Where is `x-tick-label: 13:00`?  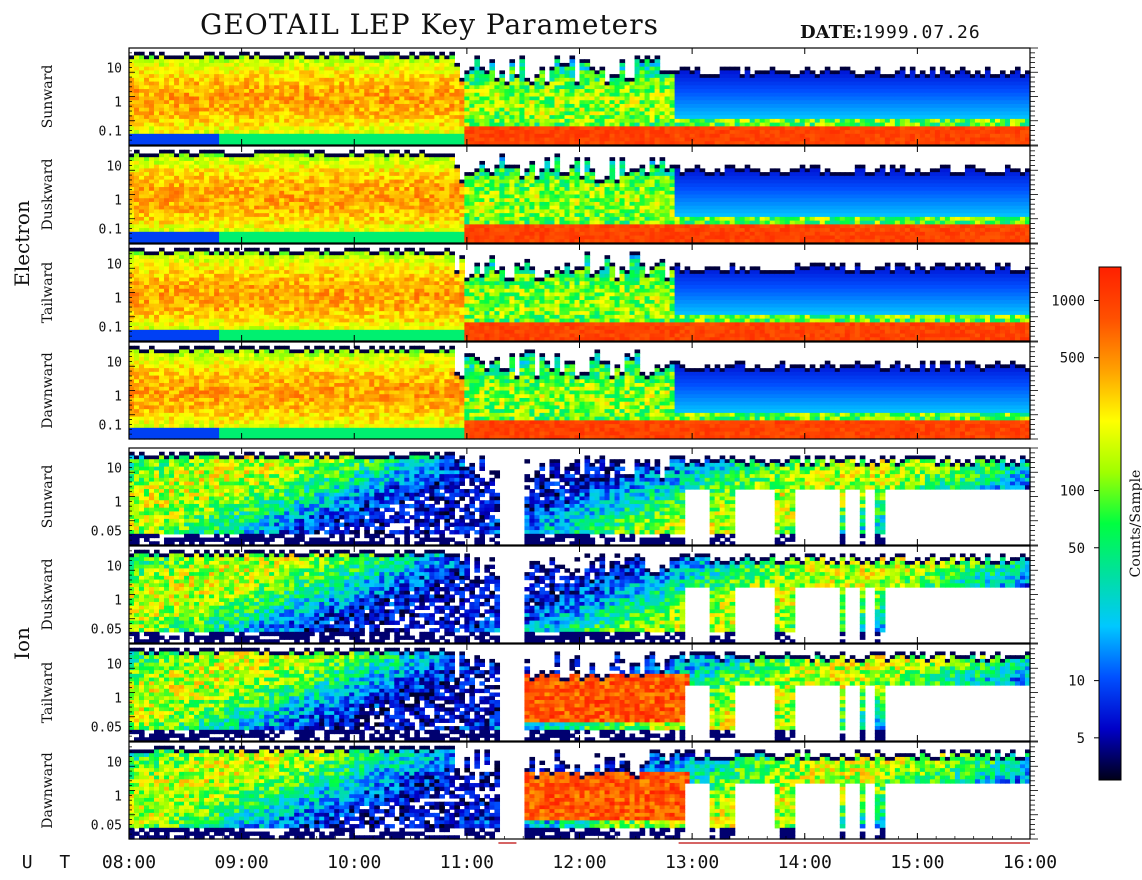 x-tick-label: 13:00 is located at coordinates (692, 862).